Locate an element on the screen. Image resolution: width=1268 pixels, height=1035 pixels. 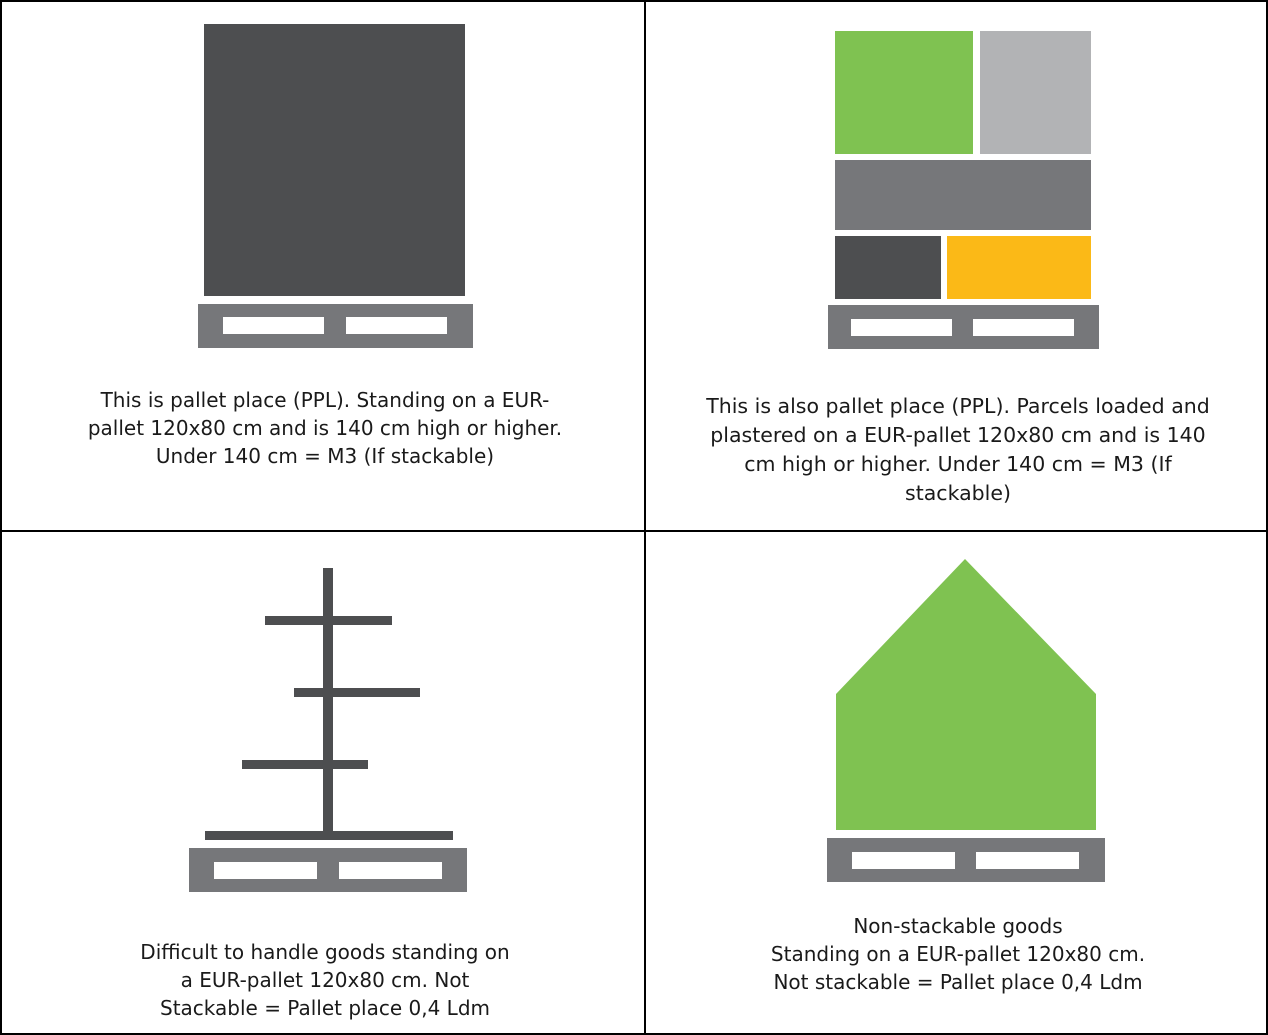
parcel-dark-gray is located at coordinates (888, 267).